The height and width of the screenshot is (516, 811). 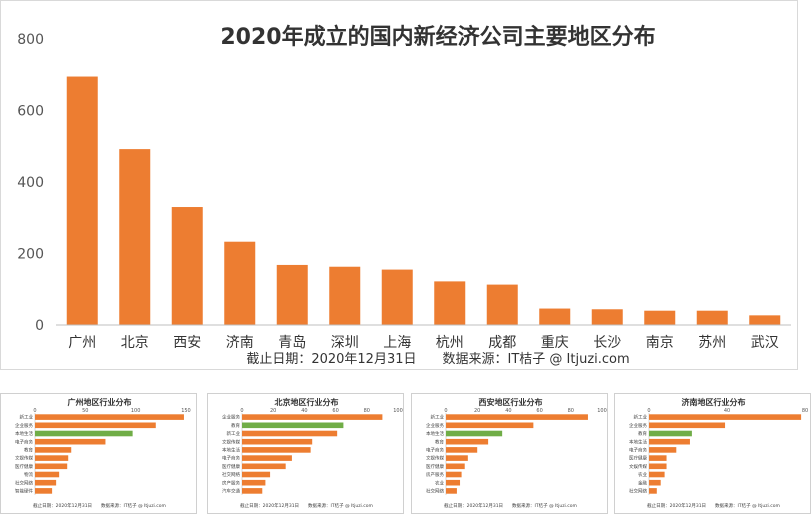 I want to click on main-x-tick-label: 青岛, so click(x=292, y=343).